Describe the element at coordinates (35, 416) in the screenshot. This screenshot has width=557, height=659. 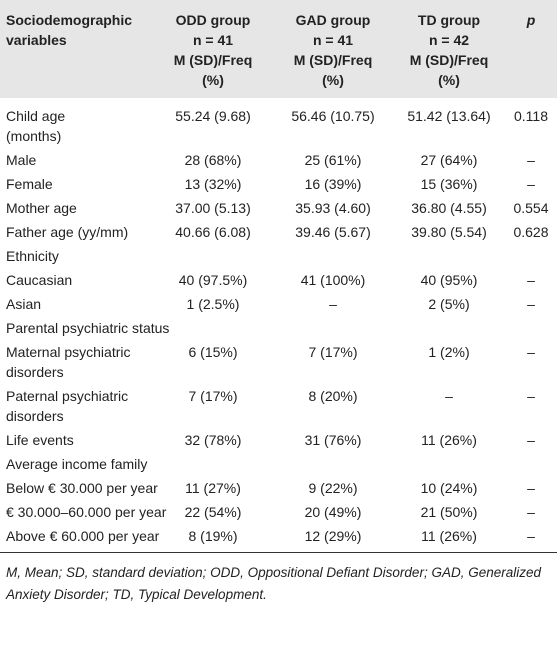
I see `row-label: disorders` at that location.